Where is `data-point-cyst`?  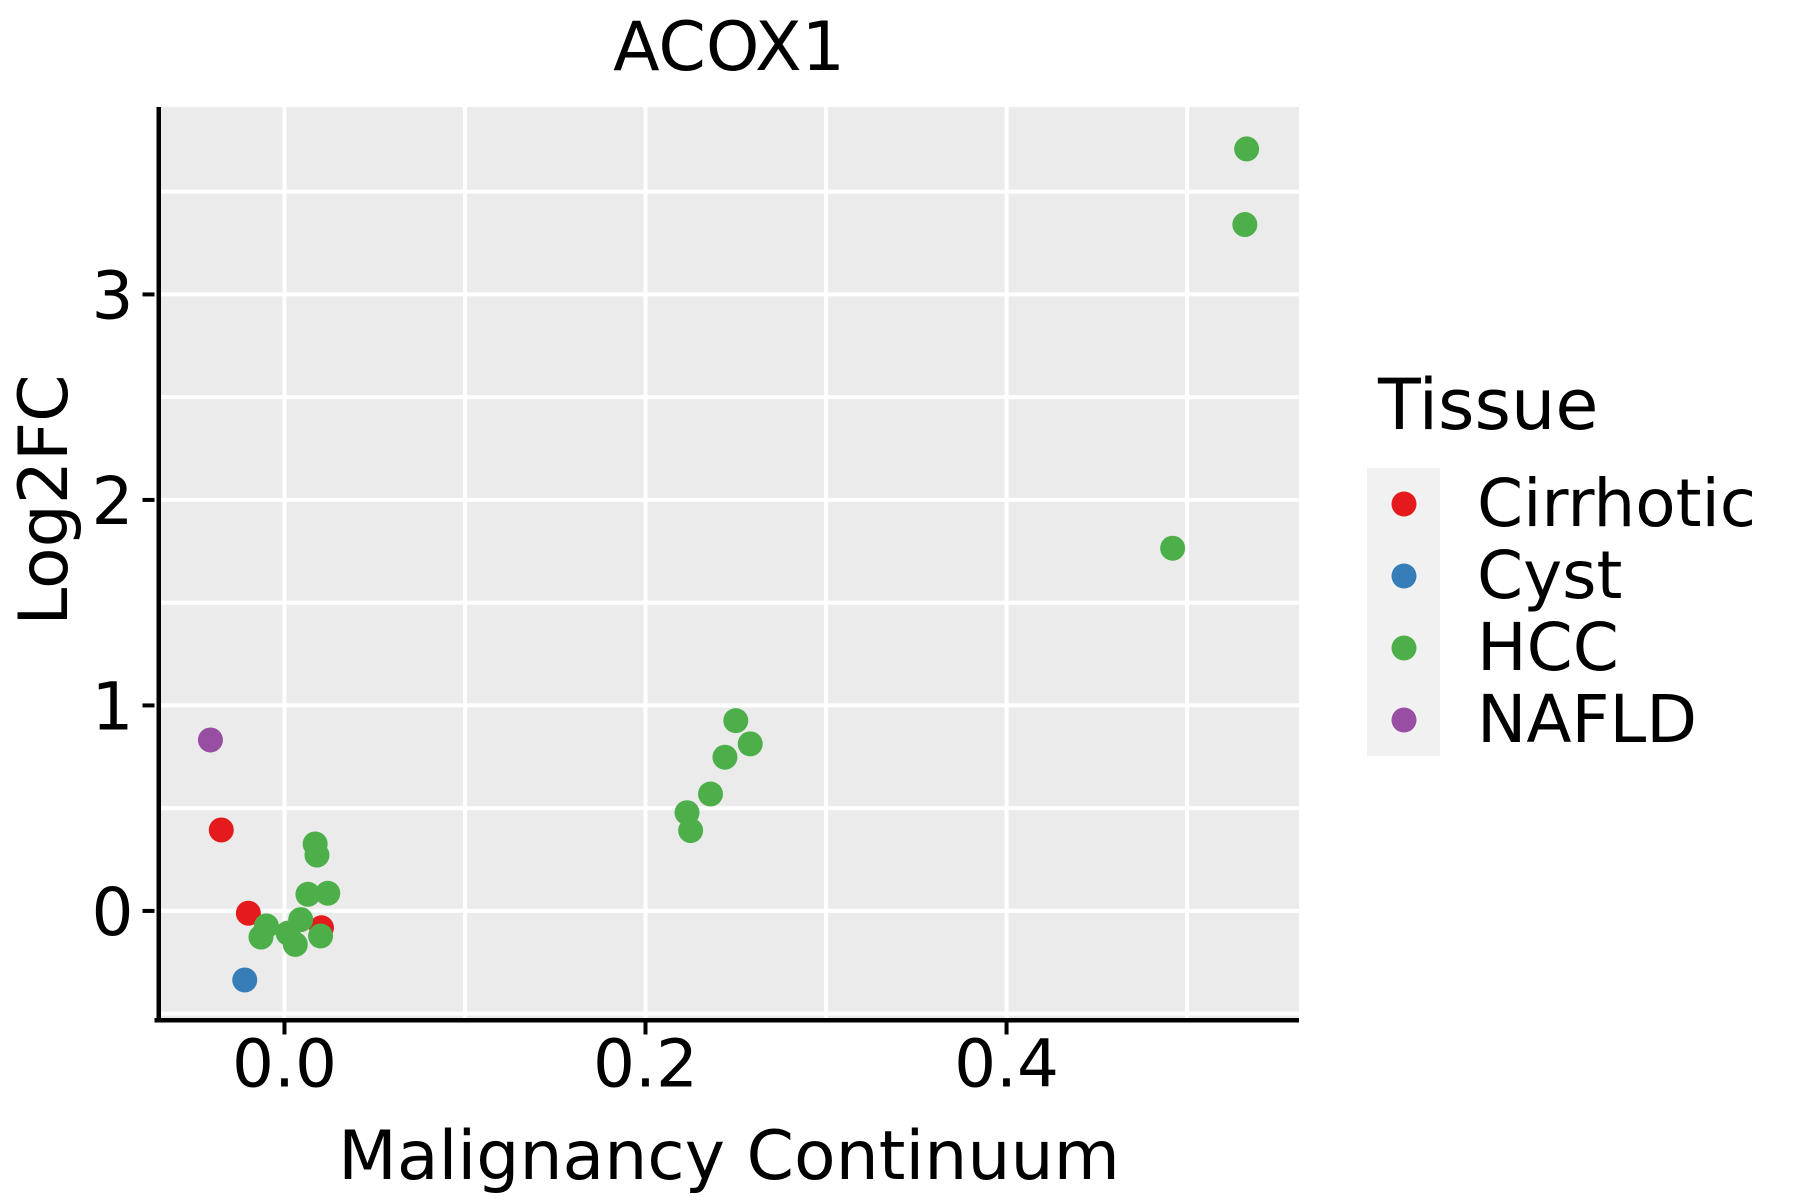 data-point-cyst is located at coordinates (245, 980).